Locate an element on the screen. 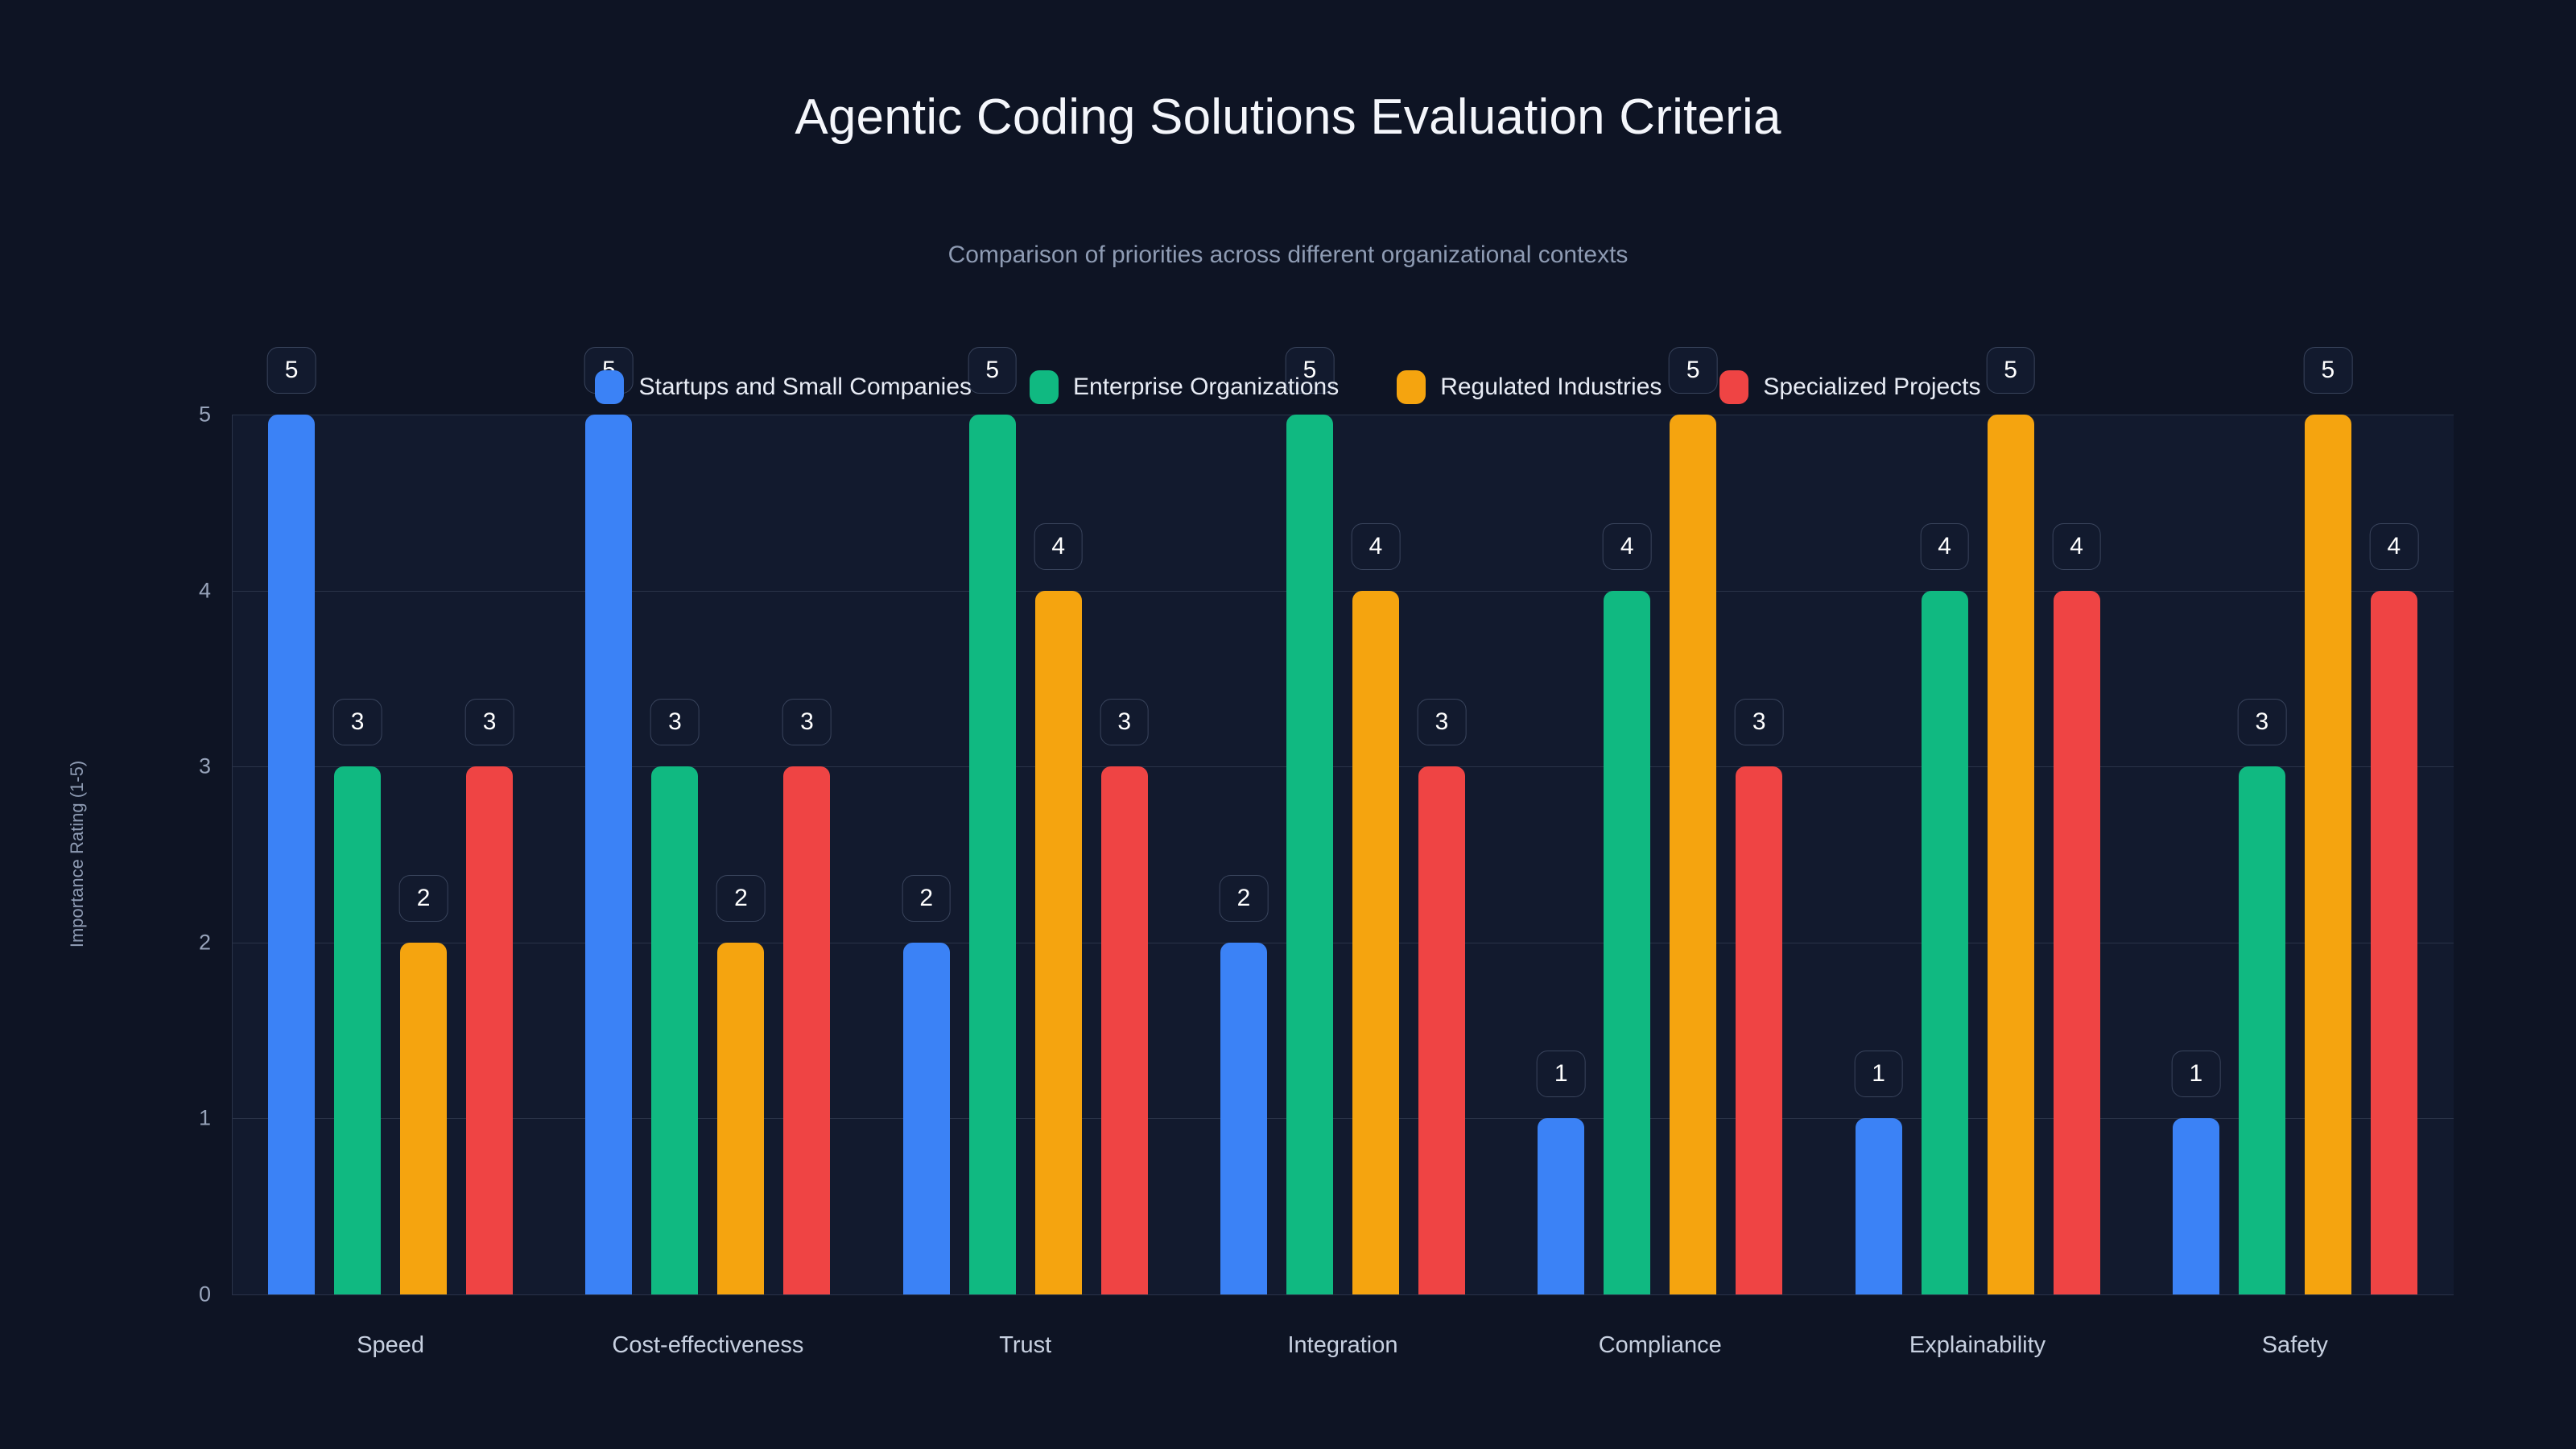 Image resolution: width=2576 pixels, height=1449 pixels. x-axis-label: Compliance is located at coordinates (1660, 1345).